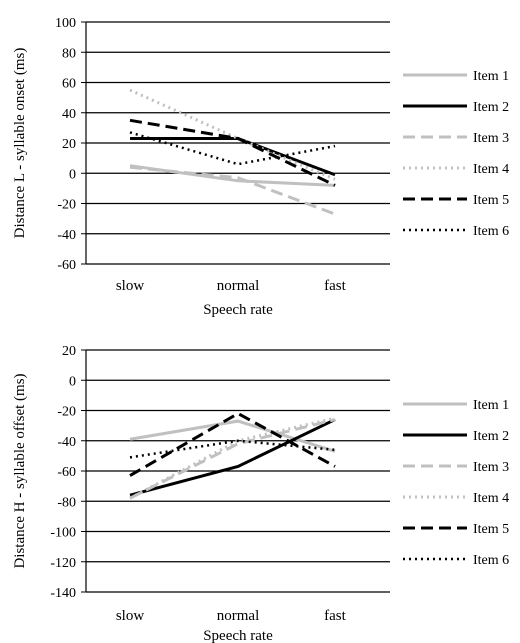 The height and width of the screenshot is (643, 520). I want to click on y-tick-label: 100, so click(65, 23).